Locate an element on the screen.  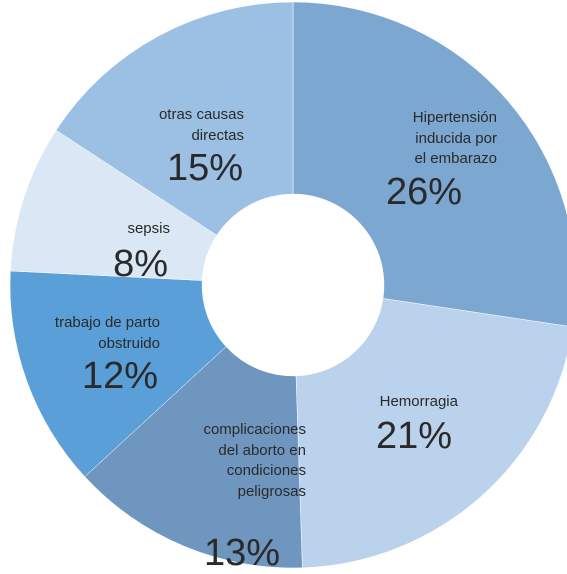
slice-label: otras causas directas is located at coordinates (201, 125).